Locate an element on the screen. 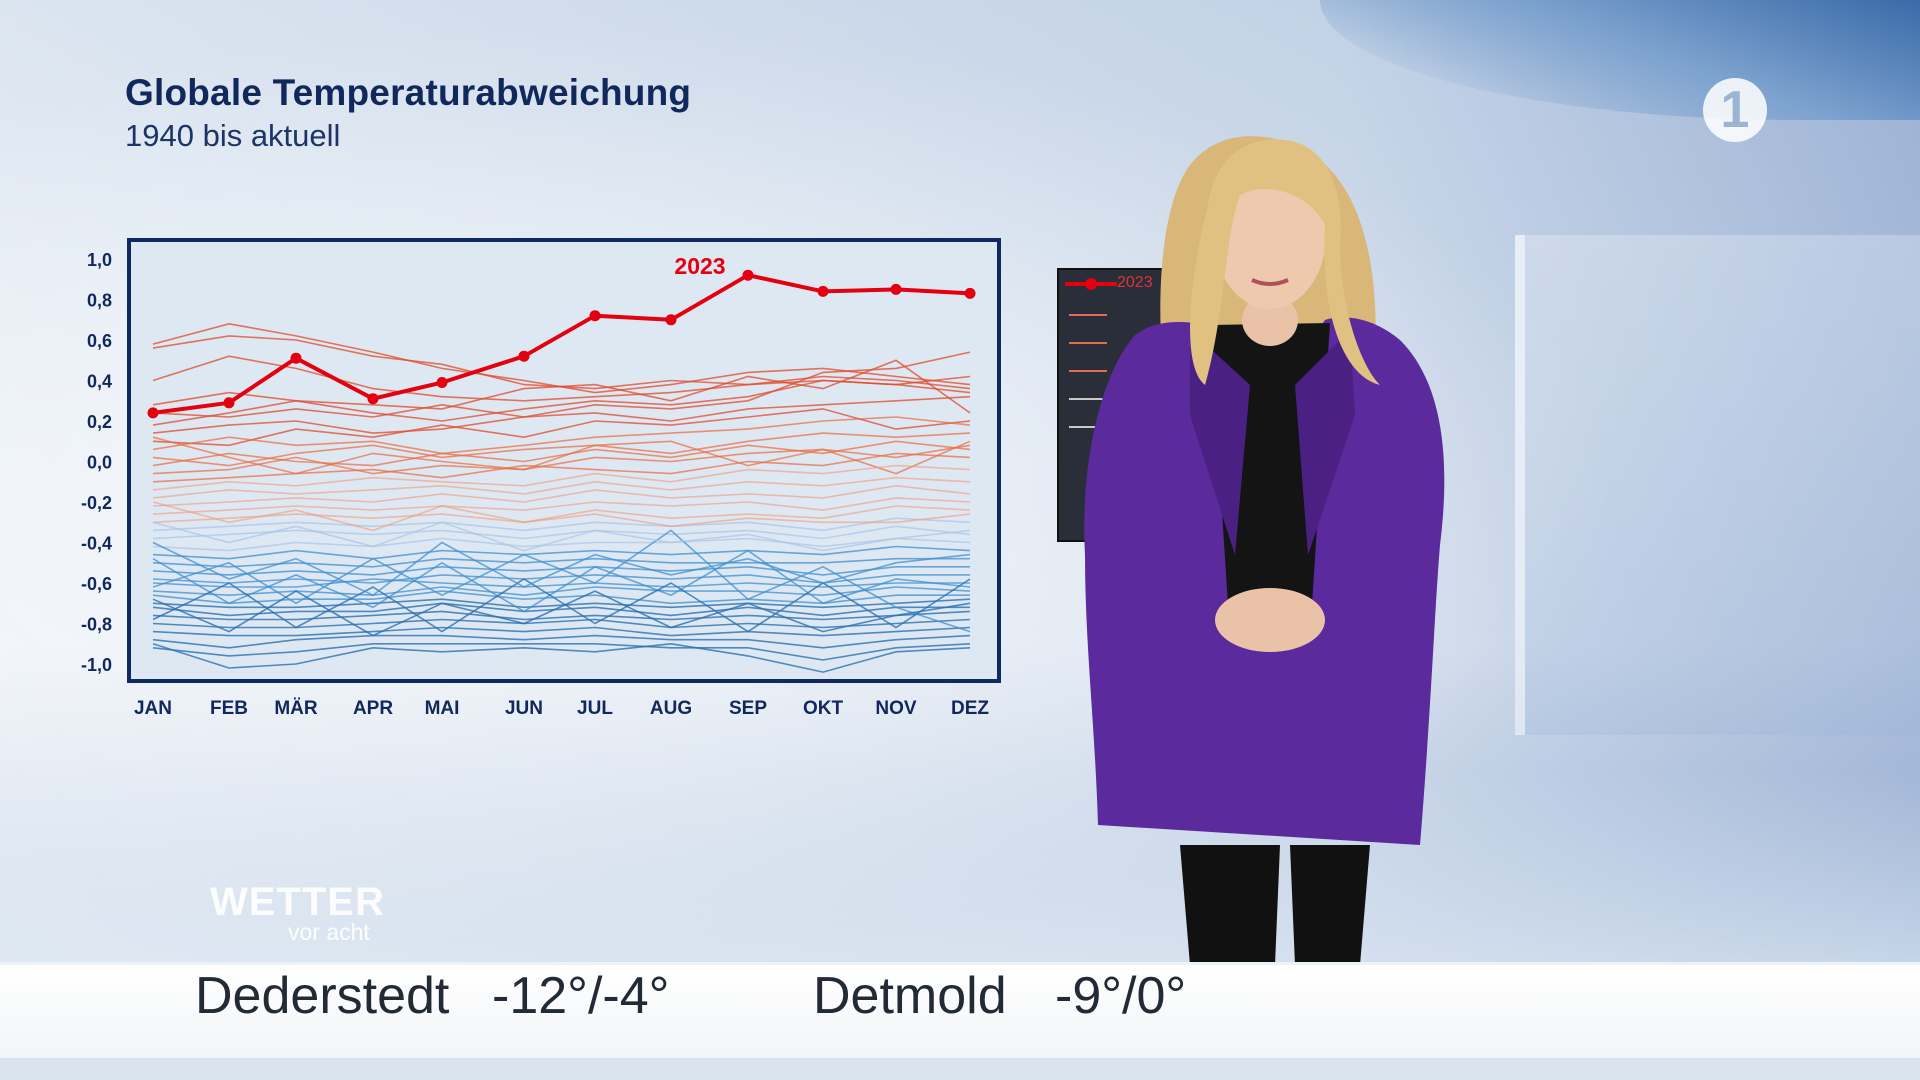 The image size is (1920, 1080). highlight-point-jul is located at coordinates (595, 316).